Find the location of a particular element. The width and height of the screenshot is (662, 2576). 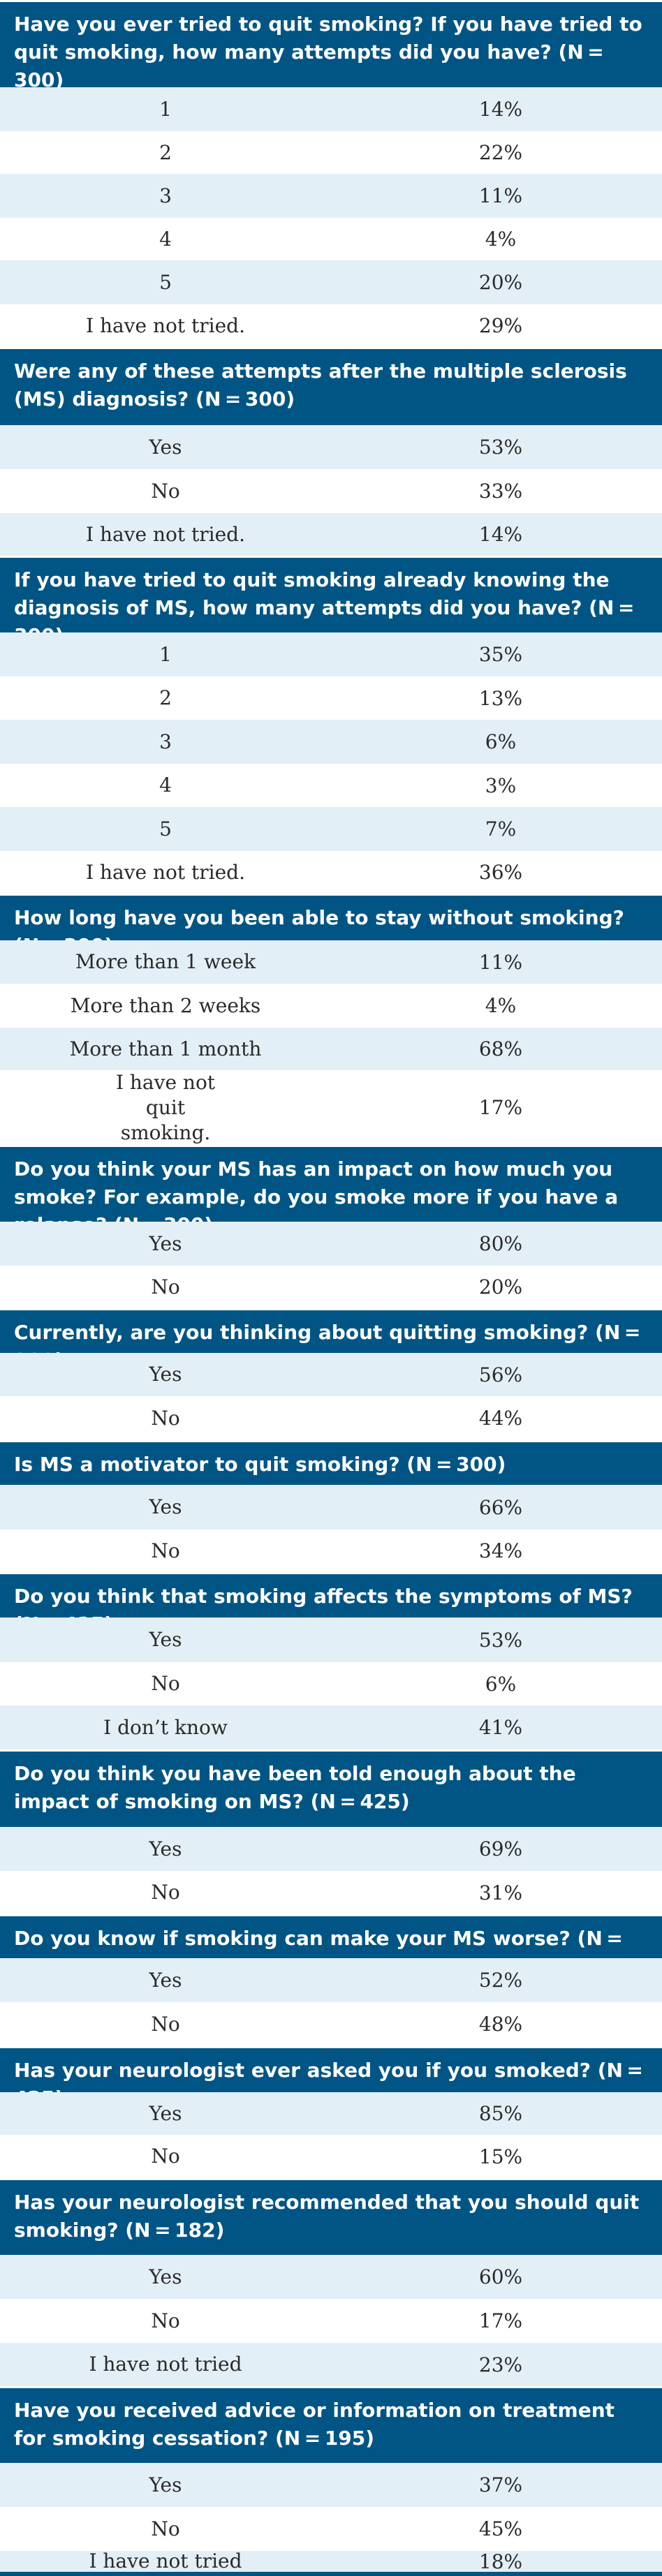

answer-row: More than 1 month 68% is located at coordinates (331, 1049).